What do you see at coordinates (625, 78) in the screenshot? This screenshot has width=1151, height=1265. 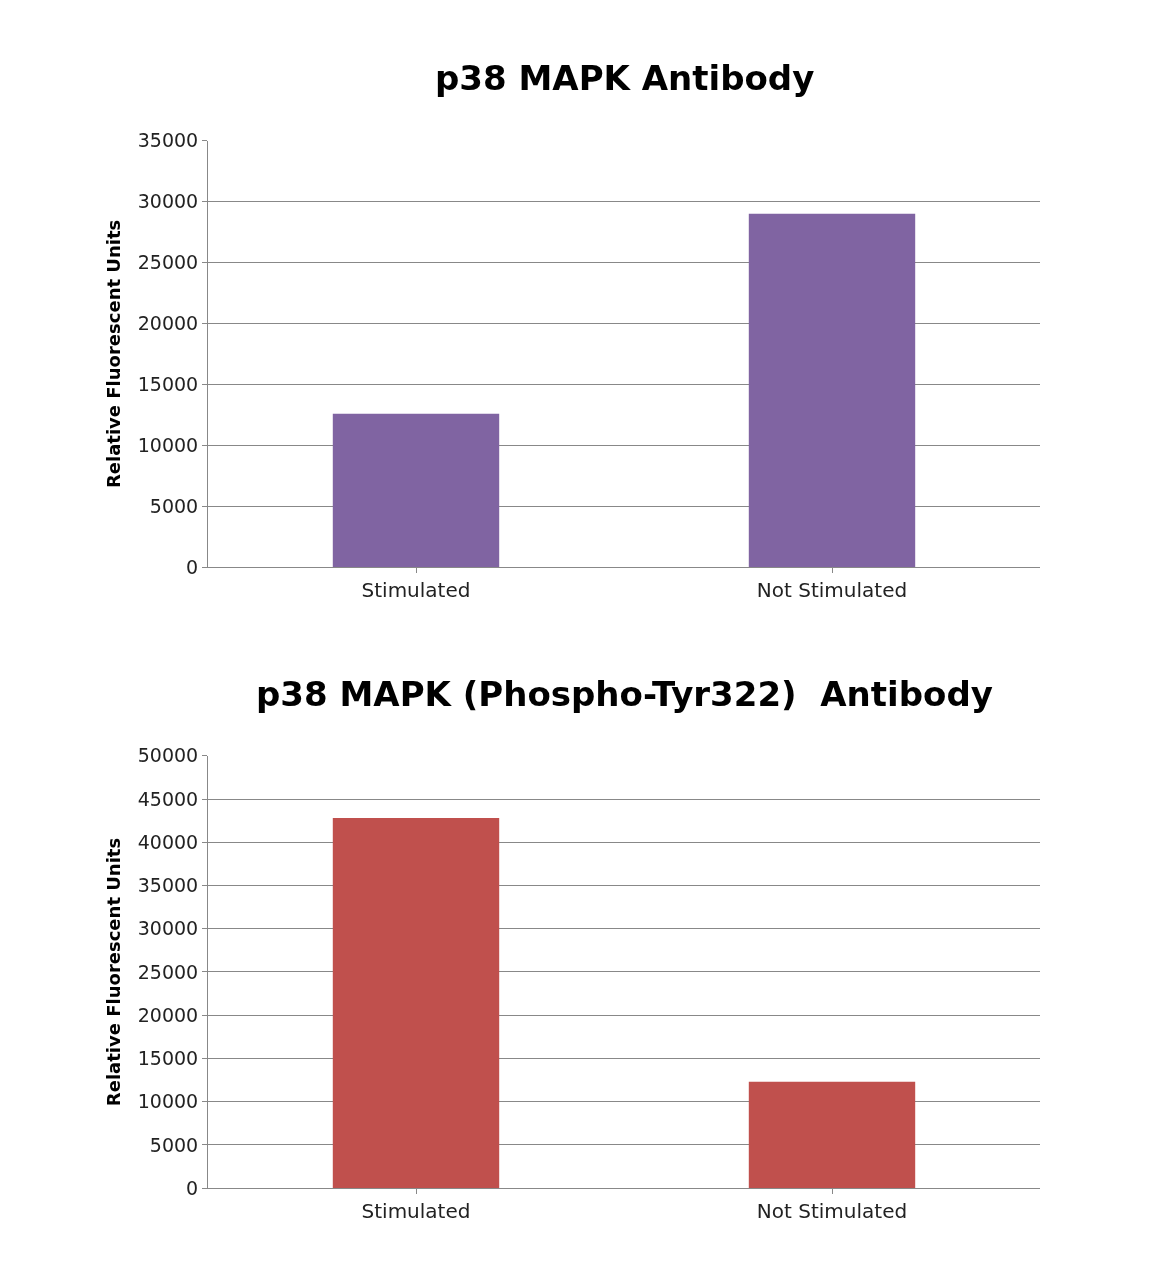 I see `chart-title: p38 MAPK Antibody` at bounding box center [625, 78].